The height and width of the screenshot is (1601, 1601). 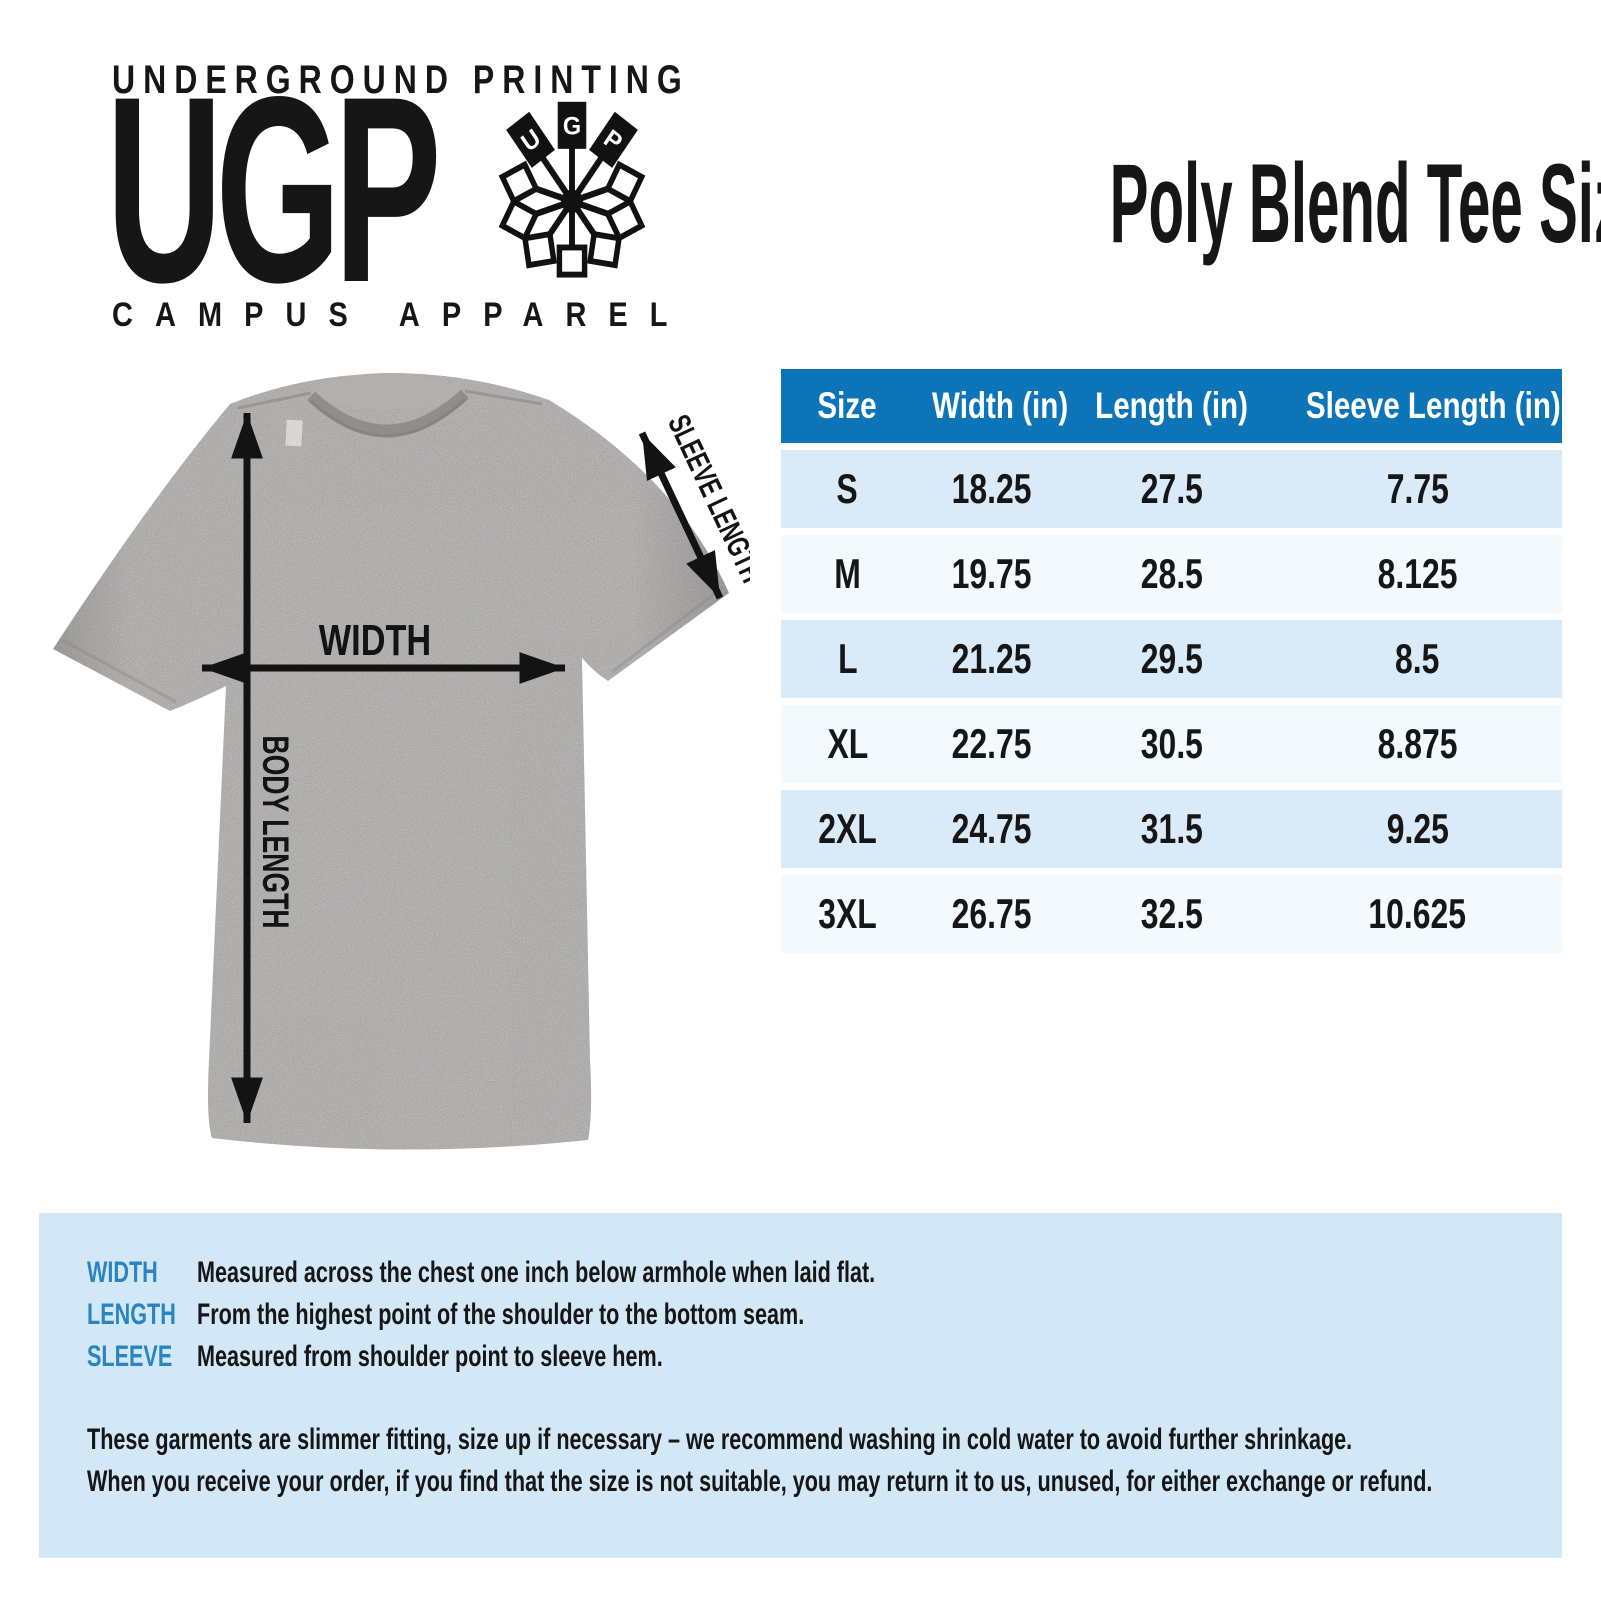 What do you see at coordinates (681, 515) in the screenshot?
I see `sleeve-length-arrow` at bounding box center [681, 515].